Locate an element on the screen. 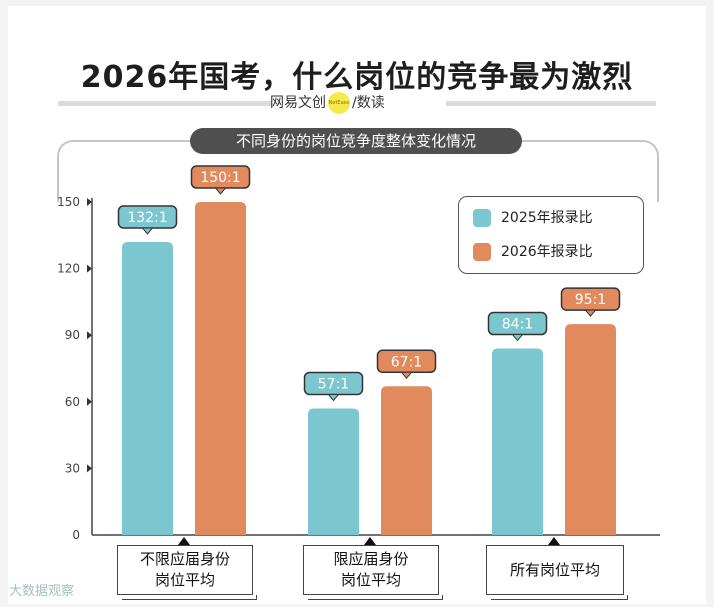  legend-item-2026: 2026年报录比 is located at coordinates (533, 252).